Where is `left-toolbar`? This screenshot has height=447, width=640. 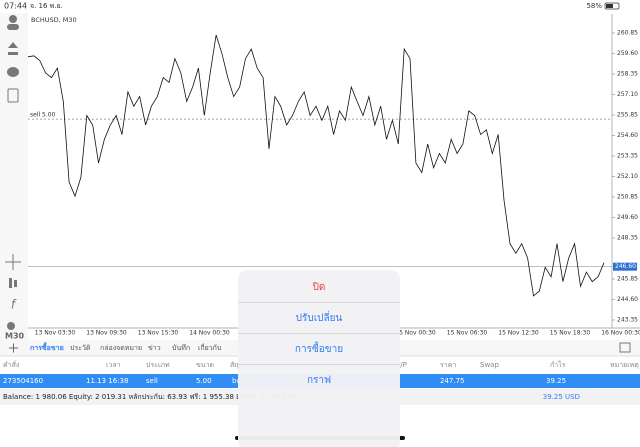
left-toolbar is located at coordinates (14, 176).